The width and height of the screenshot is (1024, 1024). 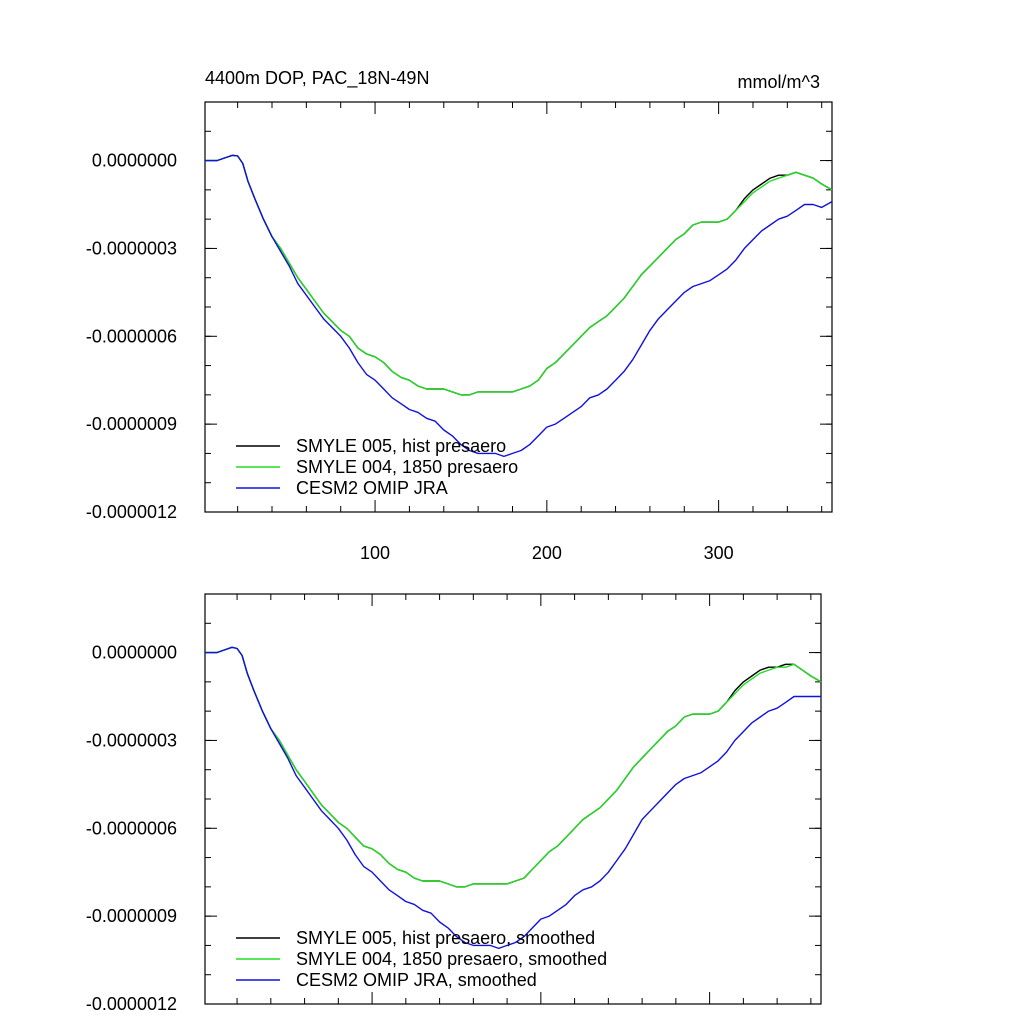 What do you see at coordinates (719, 553) in the screenshot?
I see `x-tick-label: 300` at bounding box center [719, 553].